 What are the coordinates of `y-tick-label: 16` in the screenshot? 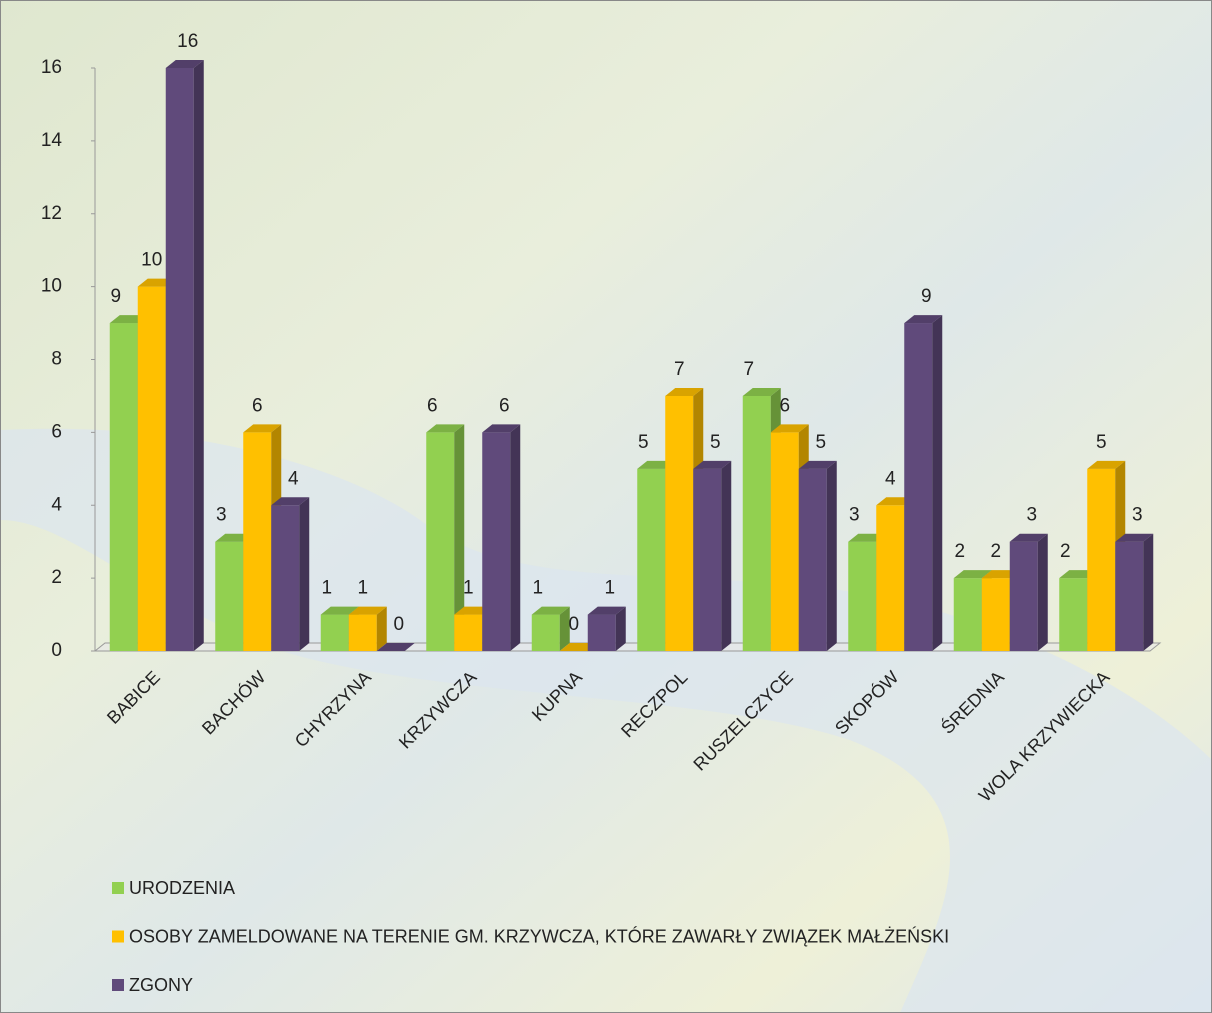 It's located at (51, 67).